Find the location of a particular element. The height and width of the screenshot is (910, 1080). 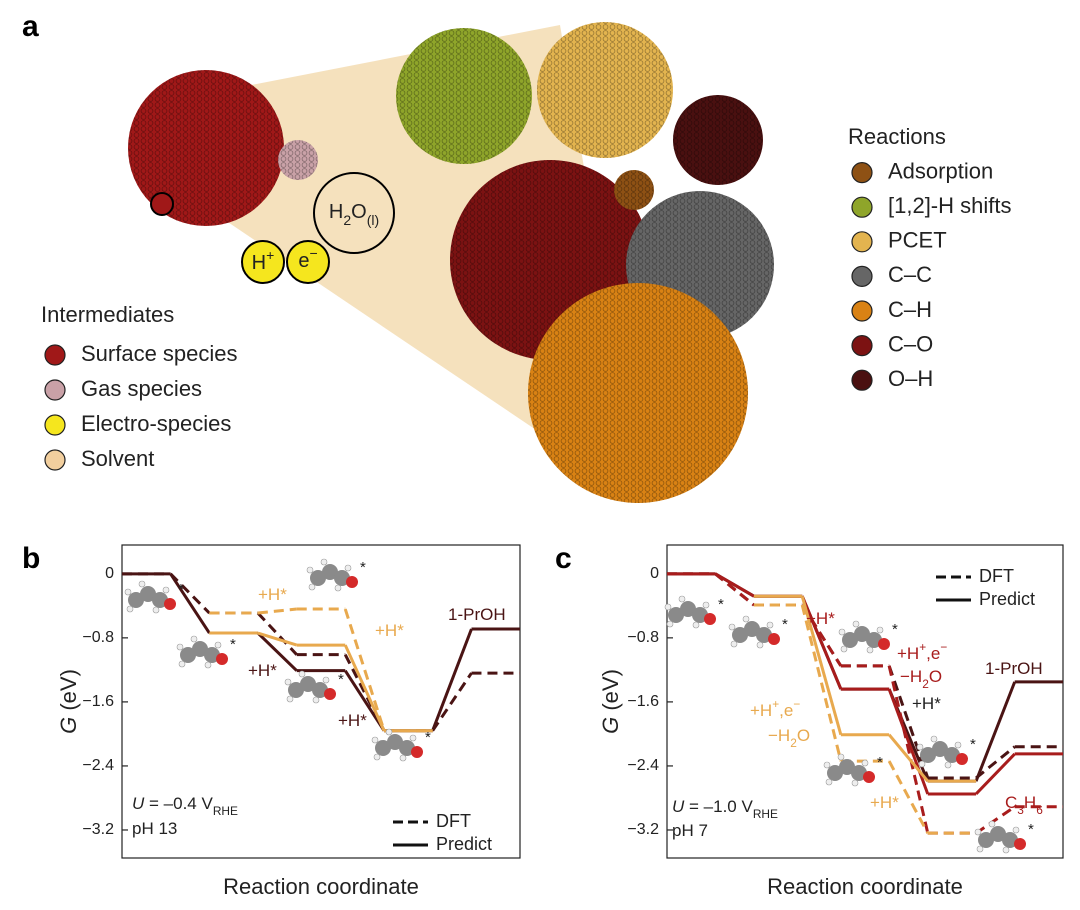

legend-label: Surface species is located at coordinates (159, 353).